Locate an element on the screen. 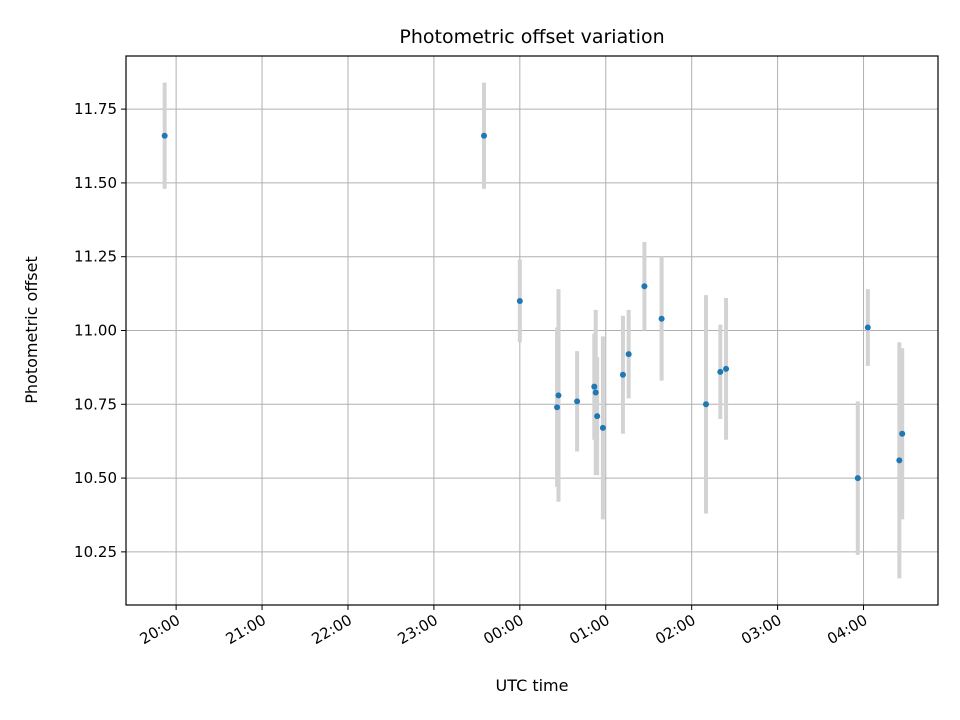 This screenshot has height=720, width=960. y-tick-label: 11.75 is located at coordinates (95, 109).